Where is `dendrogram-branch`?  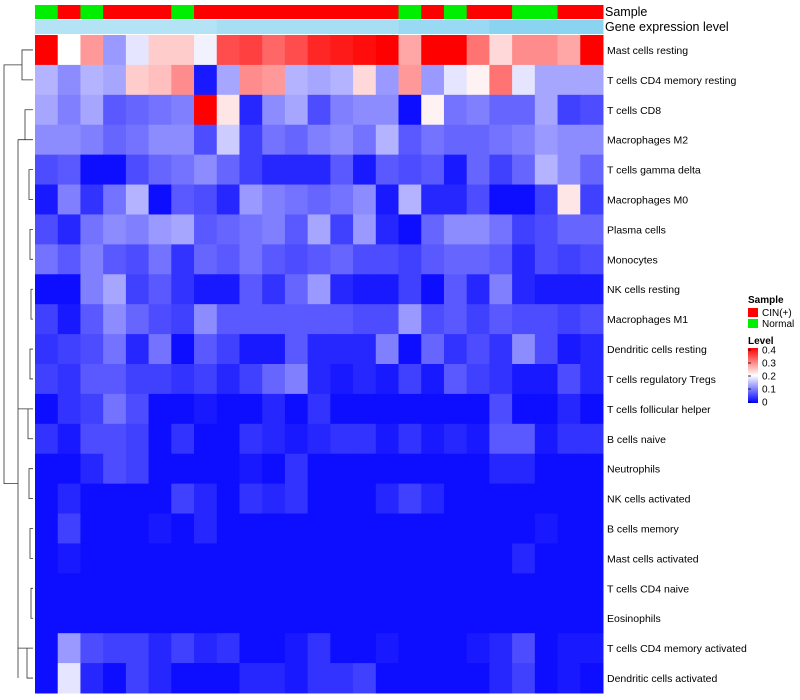 dendrogram-branch is located at coordinates (31, 364).